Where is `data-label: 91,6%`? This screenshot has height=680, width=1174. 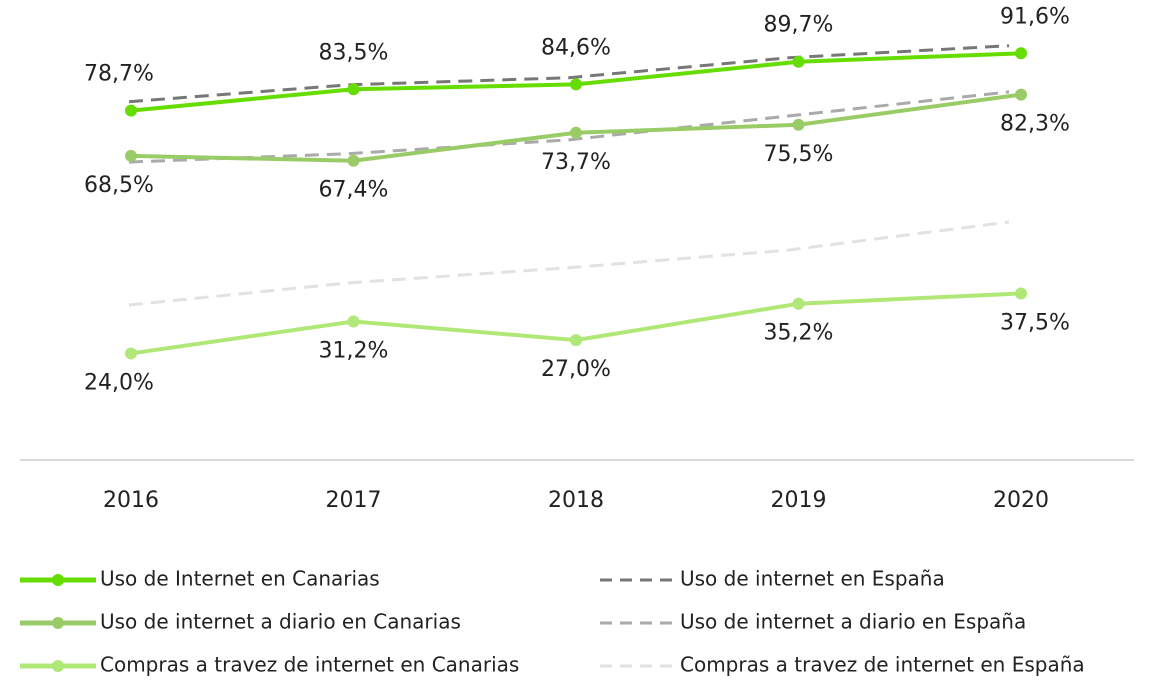 data-label: 91,6% is located at coordinates (1035, 16).